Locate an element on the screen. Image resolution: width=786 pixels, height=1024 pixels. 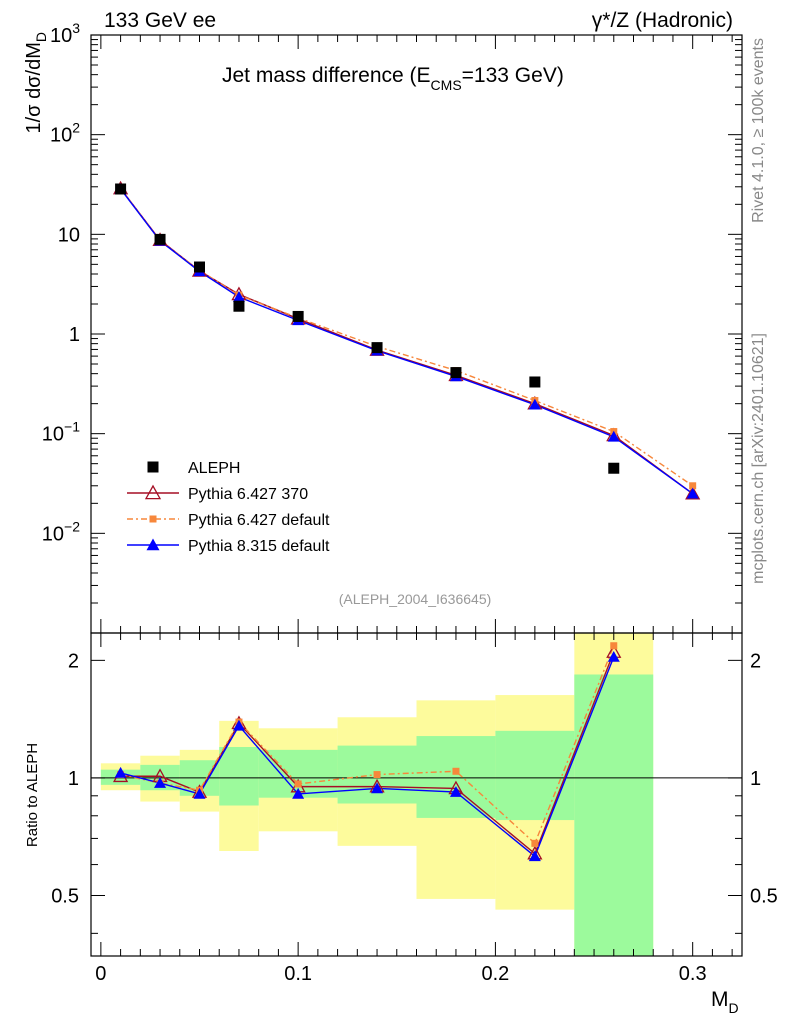
main-ytick-label-3: 10 is located at coordinates (69, 235).